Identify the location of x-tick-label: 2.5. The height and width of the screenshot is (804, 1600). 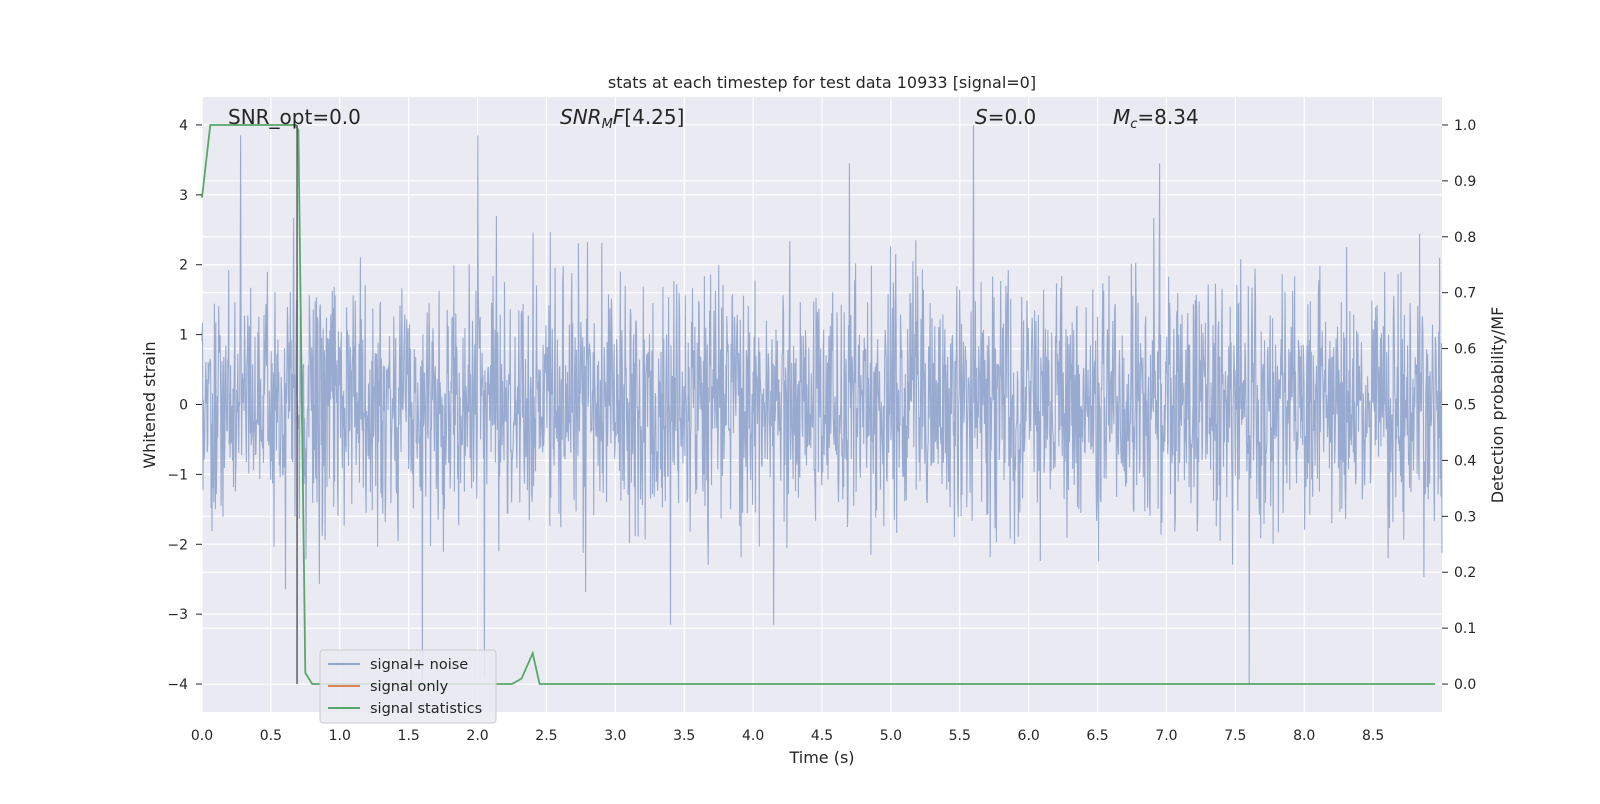
(546, 736).